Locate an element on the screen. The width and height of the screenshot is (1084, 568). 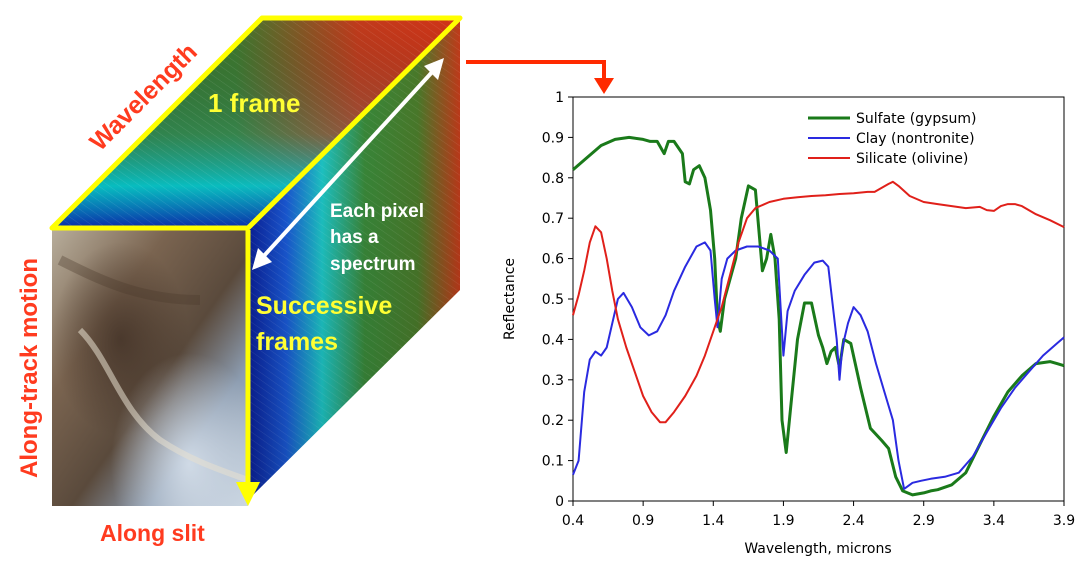
y-tick-label: 0.5 is located at coordinates (553, 300).